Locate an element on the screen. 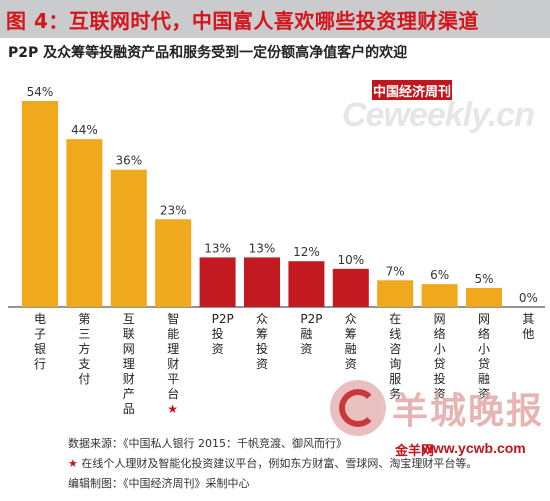  newspaper-logo: 羊城晚报 is located at coordinates (437, 408).